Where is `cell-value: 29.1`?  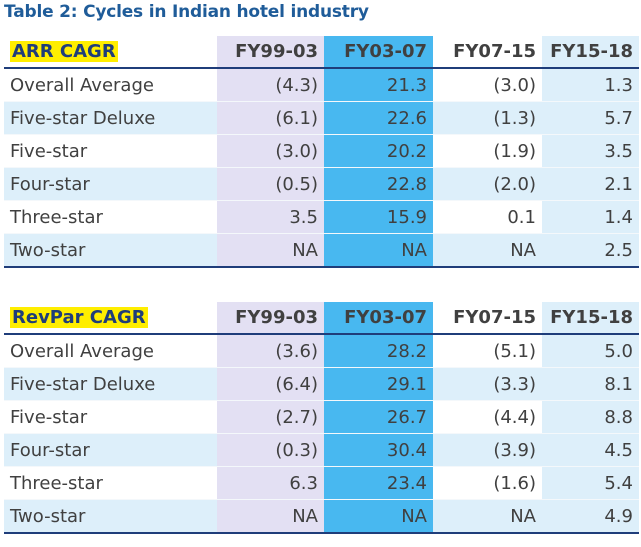
cell-value: 29.1 is located at coordinates (378, 384).